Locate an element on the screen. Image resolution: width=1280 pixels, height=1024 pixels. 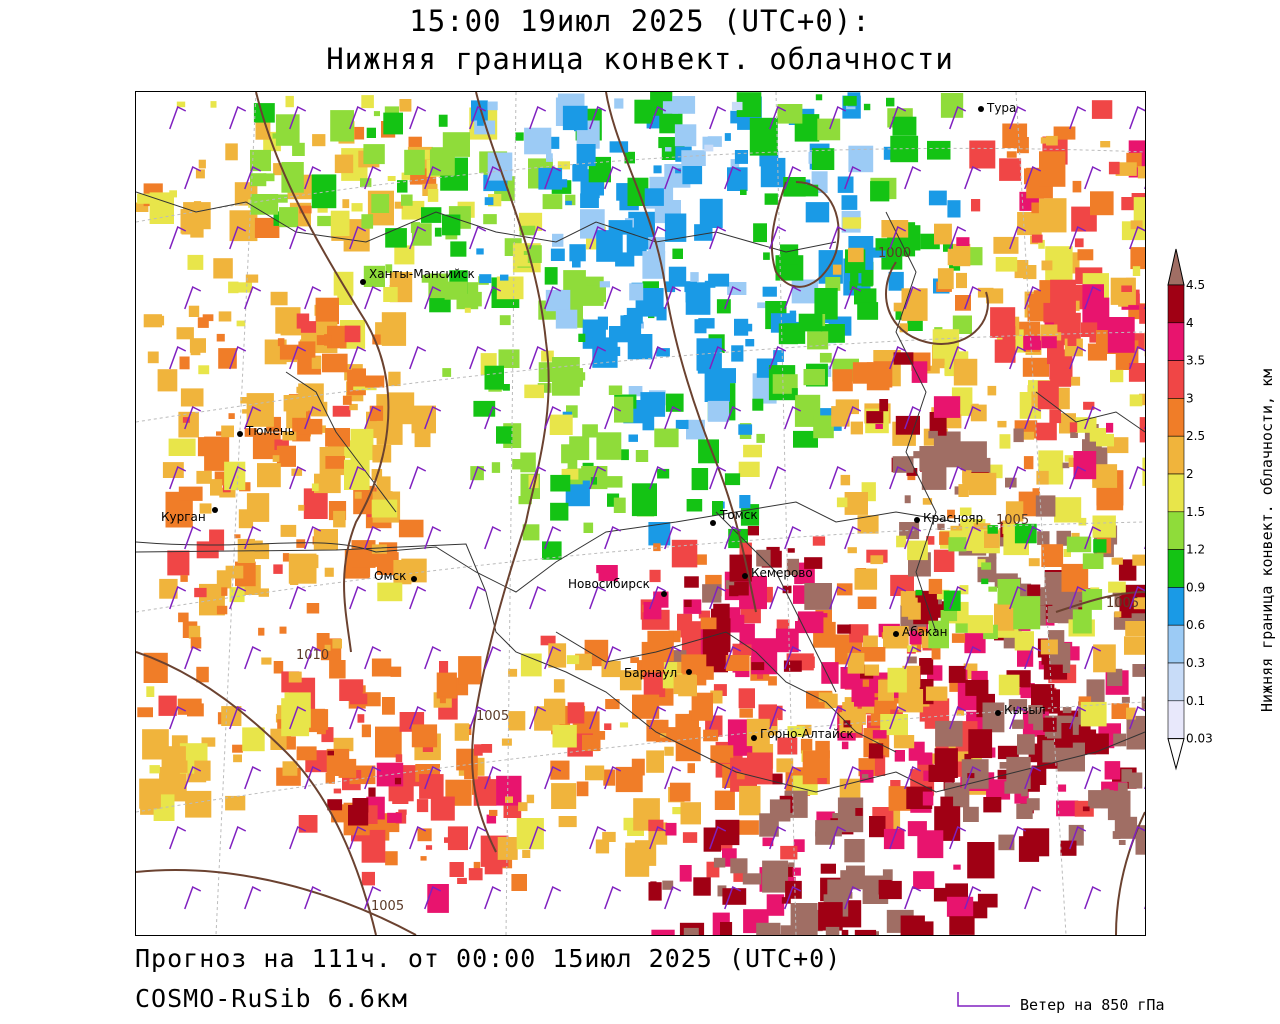
city-kurgan: Курган is located at coordinates (189, 515).